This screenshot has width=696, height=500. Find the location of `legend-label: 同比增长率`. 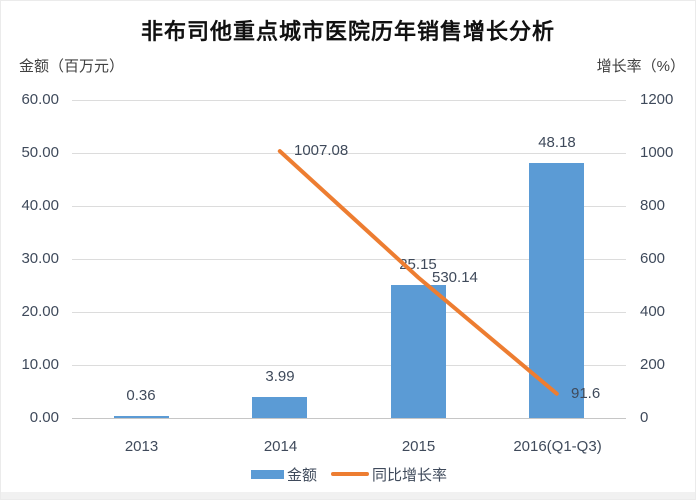

legend-label: 同比增长率 is located at coordinates (410, 475).